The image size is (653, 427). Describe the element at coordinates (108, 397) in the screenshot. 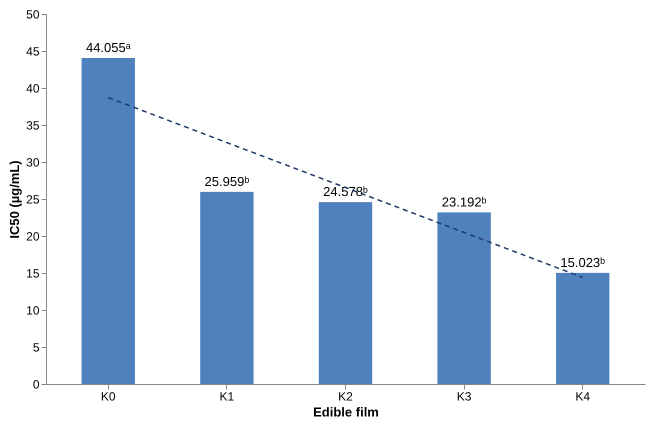

I see `x-tick-label: K0` at that location.